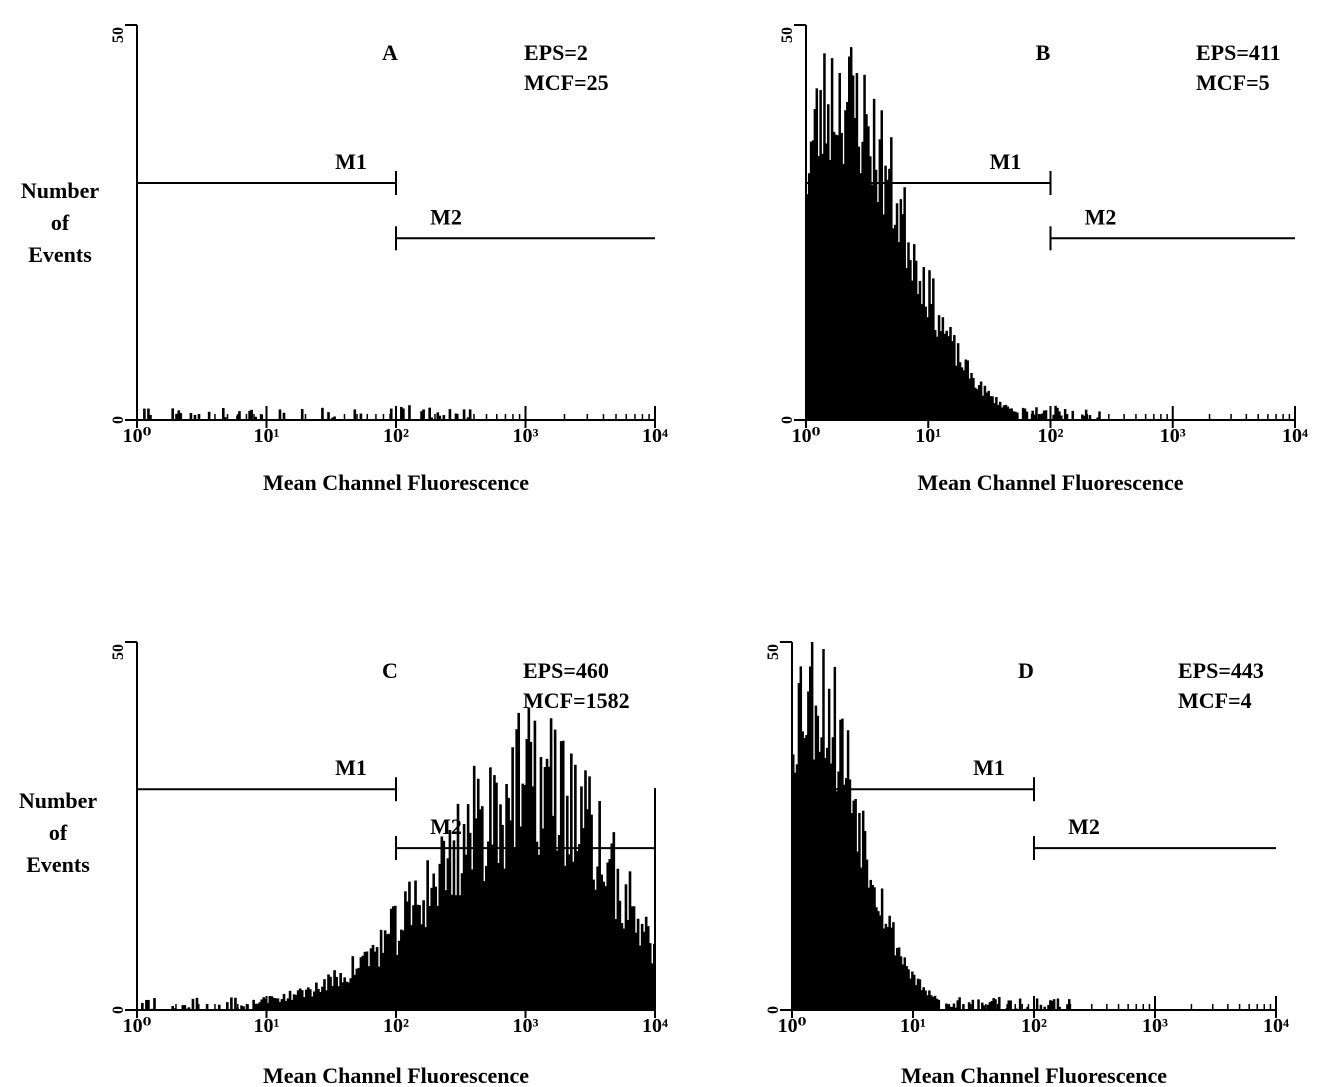  What do you see at coordinates (118, 420) in the screenshot?
I see `y-tick-label: 0` at bounding box center [118, 420].